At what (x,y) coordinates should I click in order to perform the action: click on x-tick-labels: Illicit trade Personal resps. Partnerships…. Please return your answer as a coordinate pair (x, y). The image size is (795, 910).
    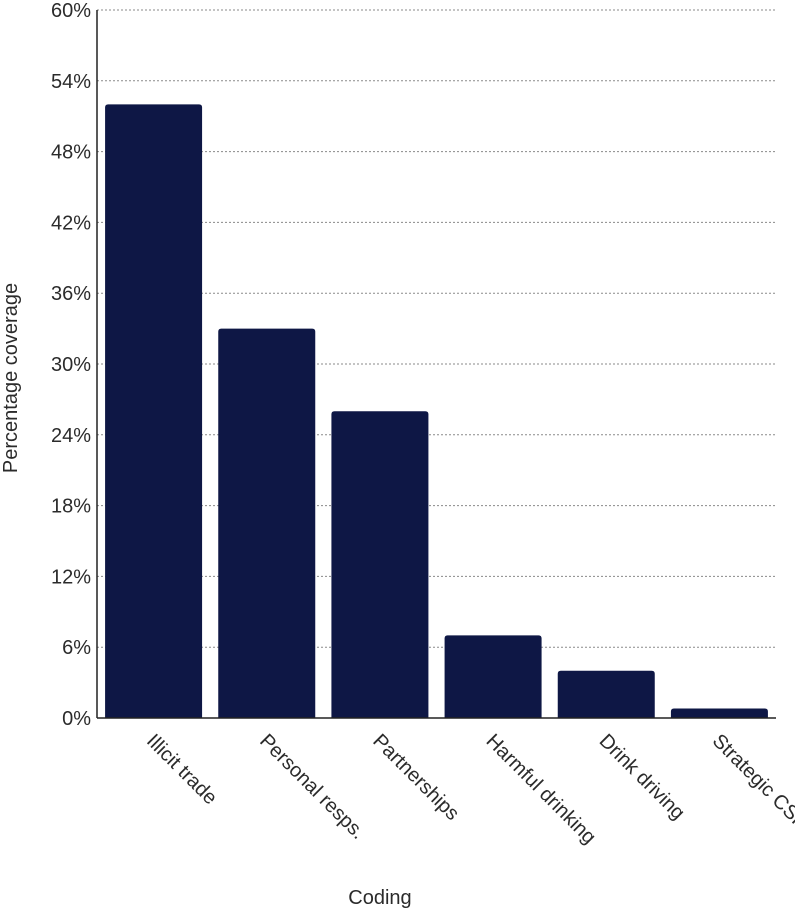
    Looking at the image, I should click on (468, 789).